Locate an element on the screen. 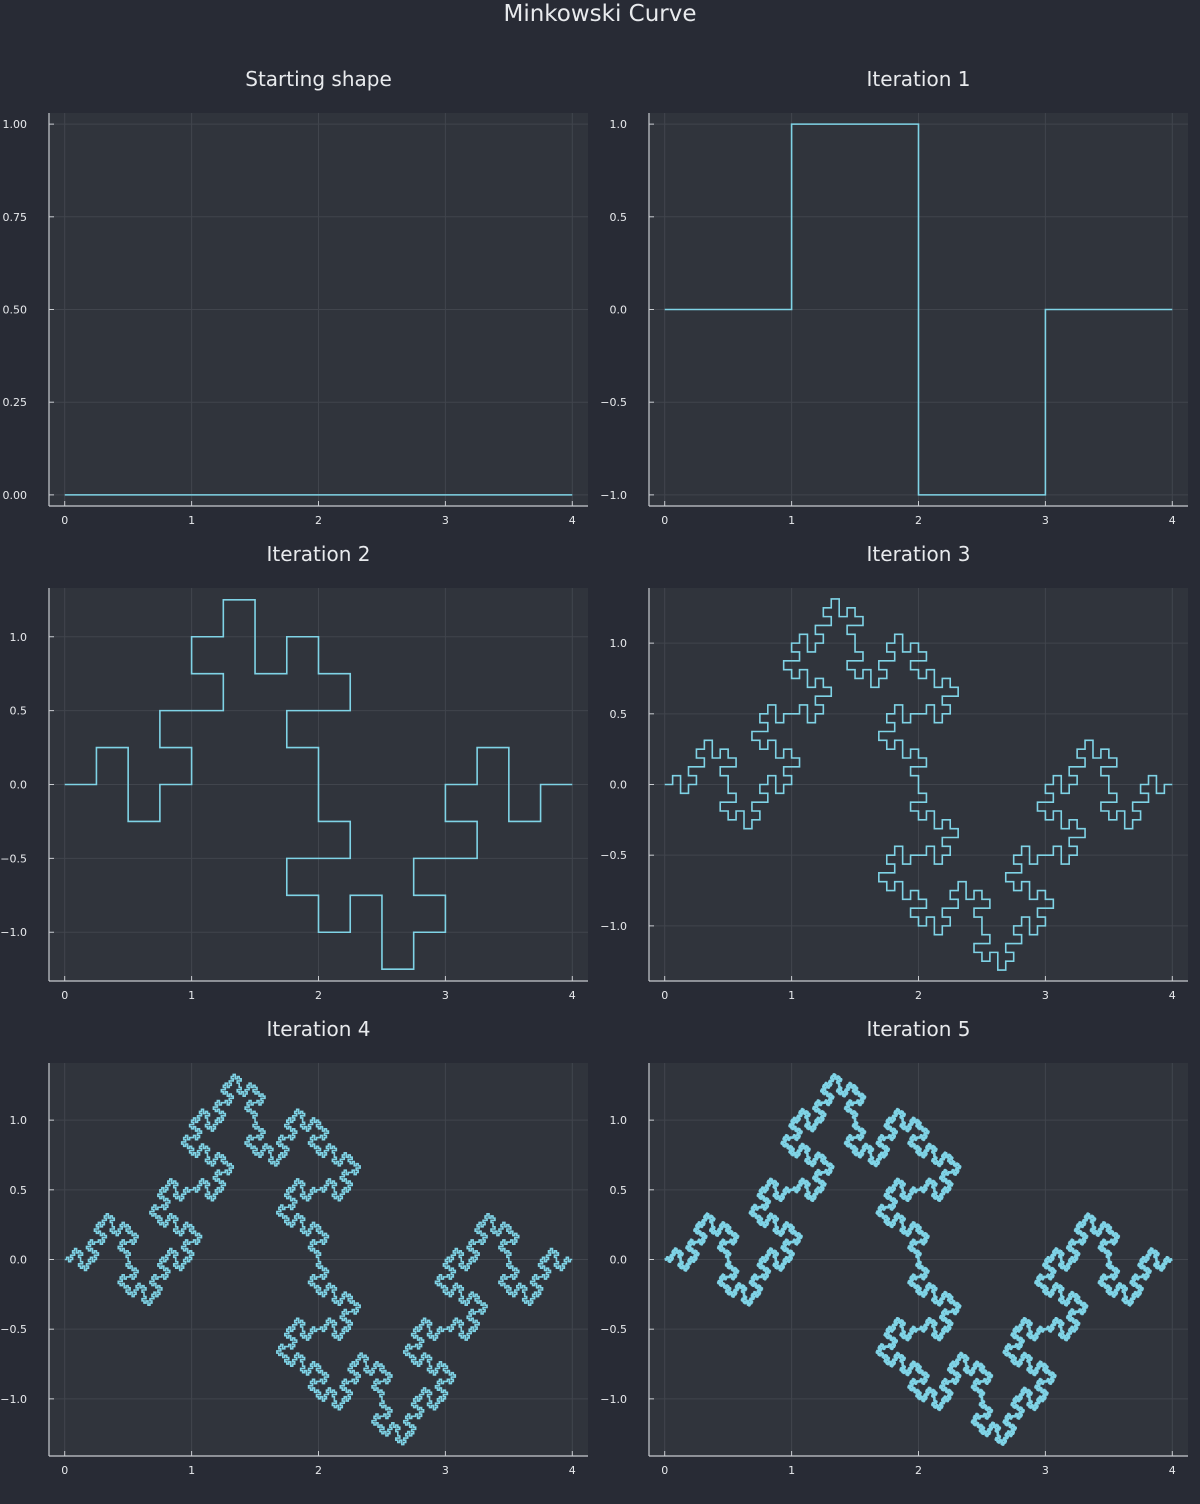 This screenshot has width=1200, height=1504. subplot-2: Iteration 1 0 1 2 3 4 −1.0 −0.5 0.0 0.5 1.0 is located at coordinates (894, 297).